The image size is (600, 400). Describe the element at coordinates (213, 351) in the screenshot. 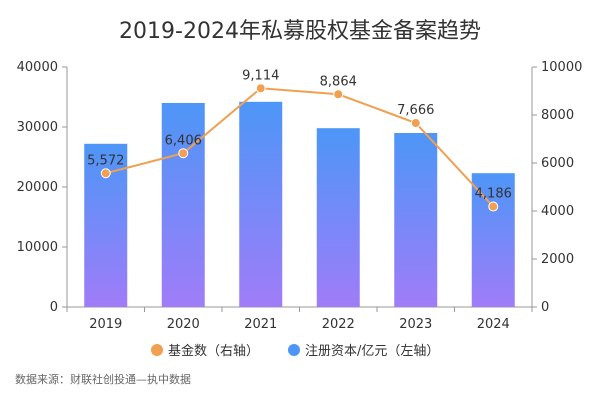

I see `legend-label-line: 基金数（右轴）` at that location.